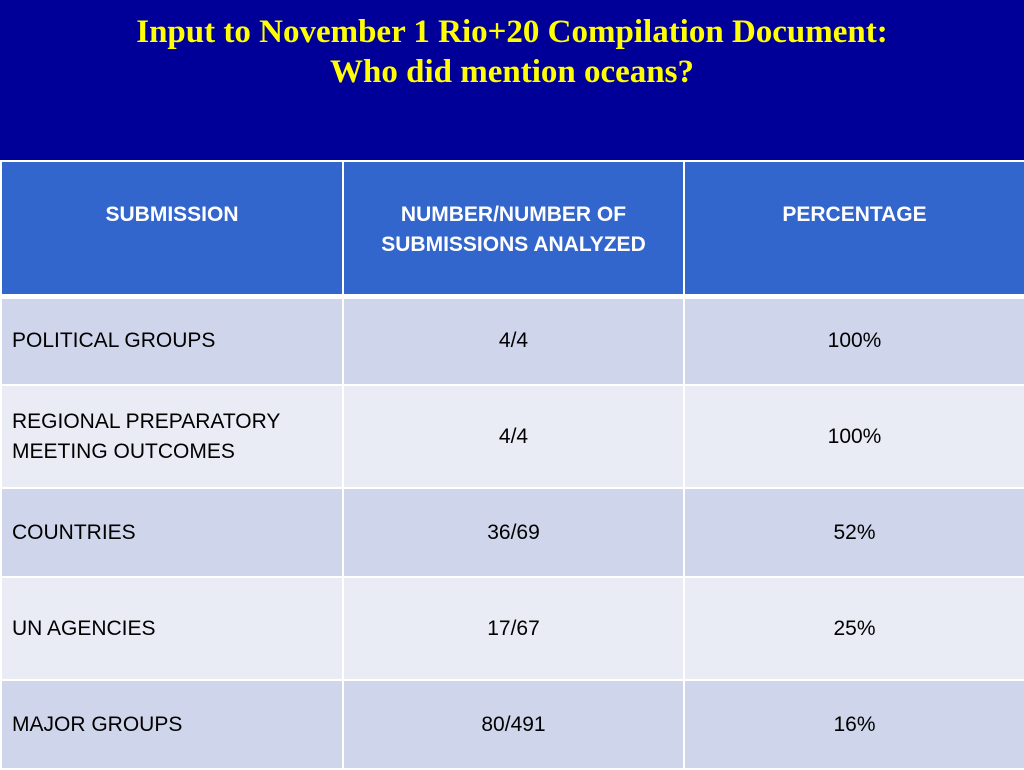 This screenshot has width=1024, height=770. I want to click on cell-number: 80/491, so click(513, 724).